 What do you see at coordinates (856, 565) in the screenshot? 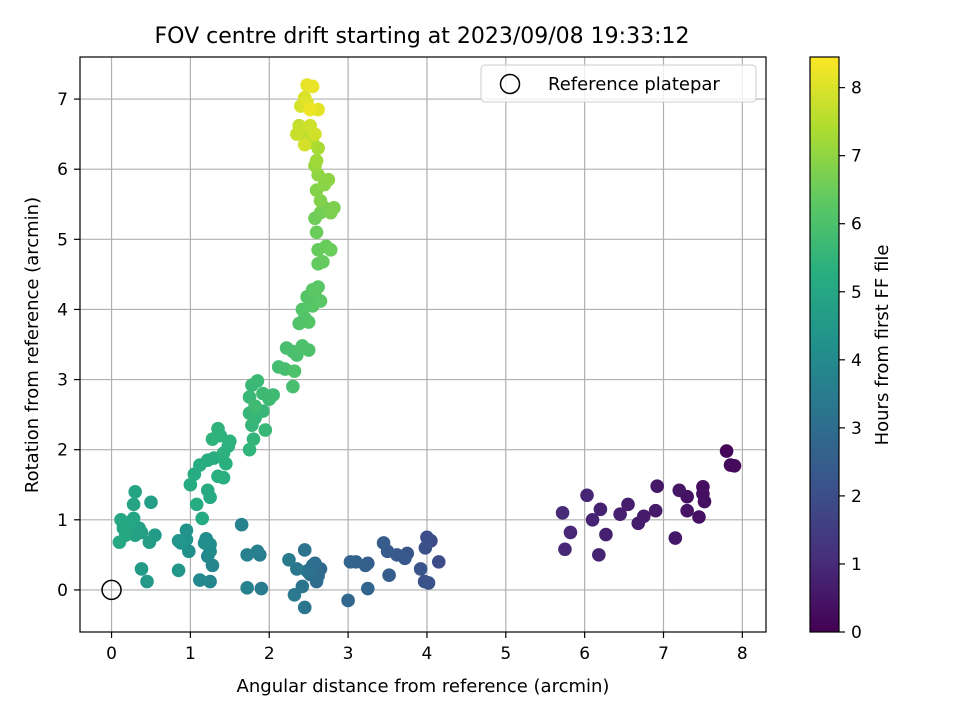
I see `colorbar-tick-label: 1` at bounding box center [856, 565].